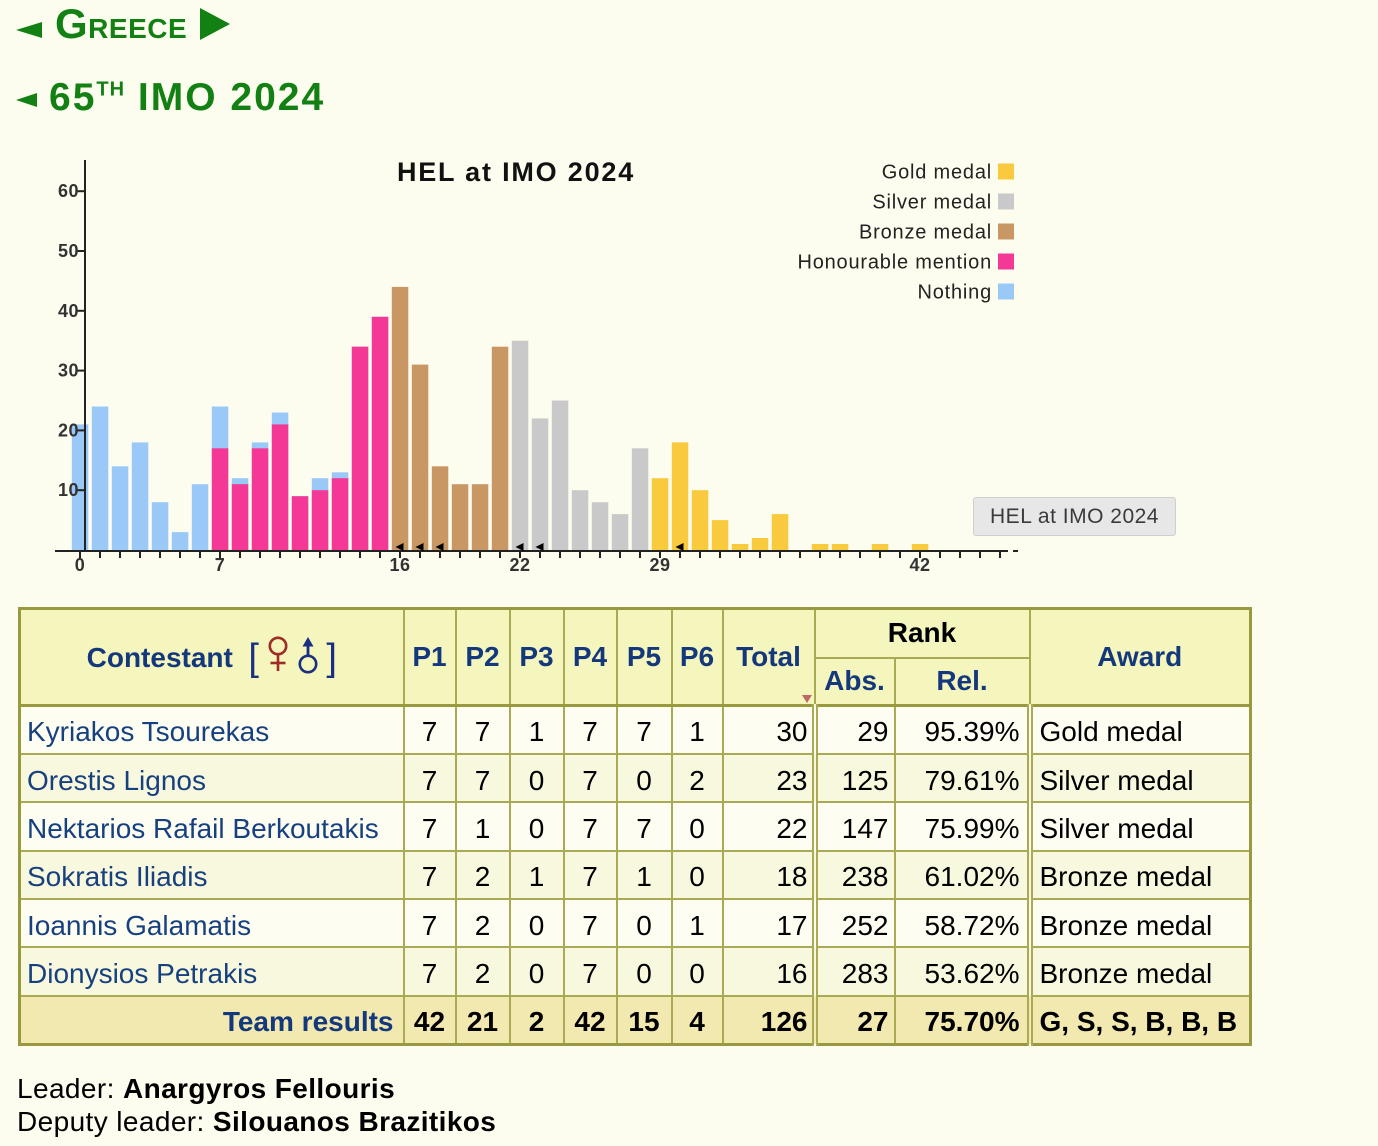  What do you see at coordinates (519, 565) in the screenshot?
I see `svg-text: 22` at bounding box center [519, 565].